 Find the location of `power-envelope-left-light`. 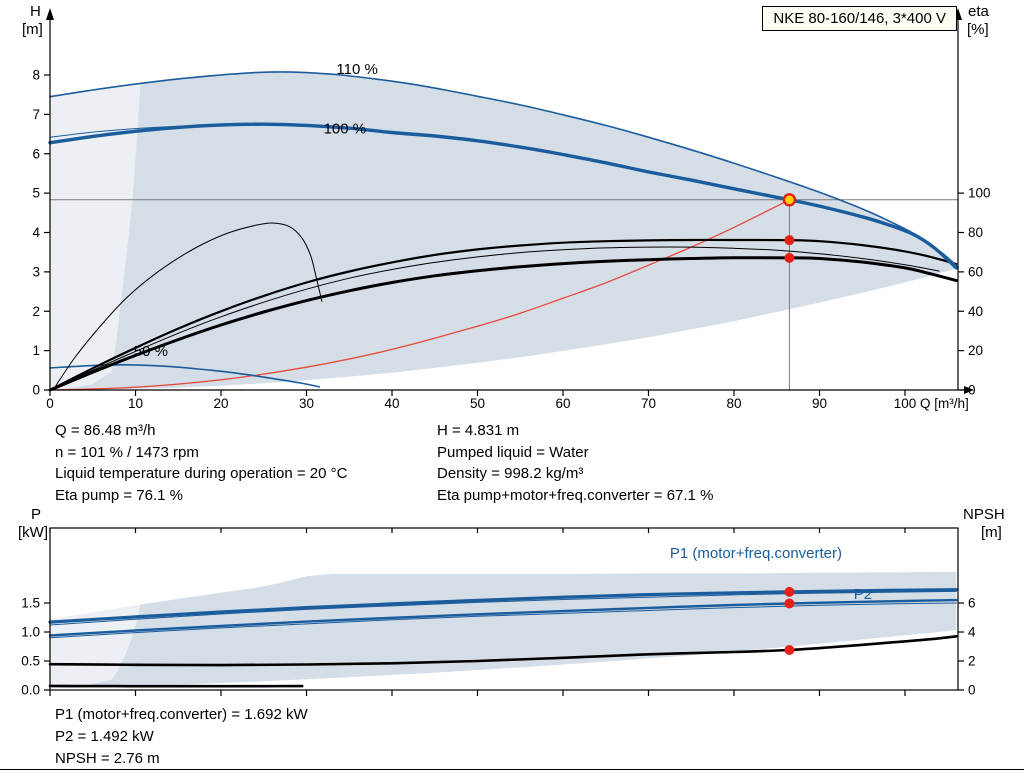

power-envelope-left-light is located at coordinates (95, 646).